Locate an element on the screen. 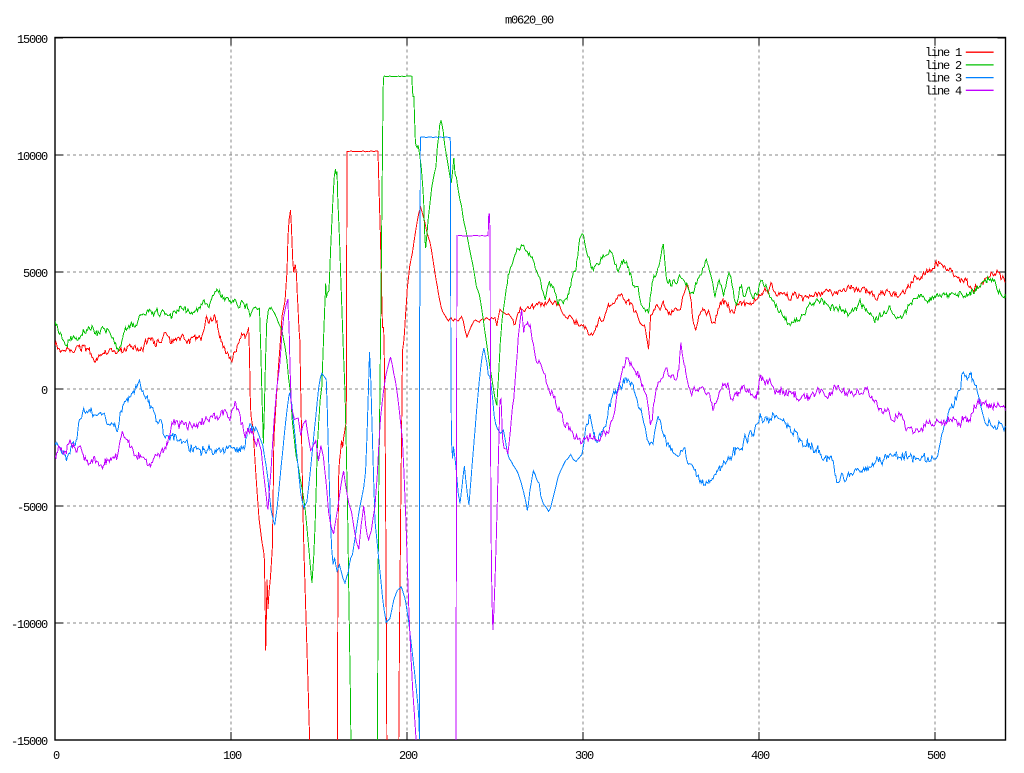 This screenshot has width=1024, height=773. svg-text: 200 is located at coordinates (408, 756).